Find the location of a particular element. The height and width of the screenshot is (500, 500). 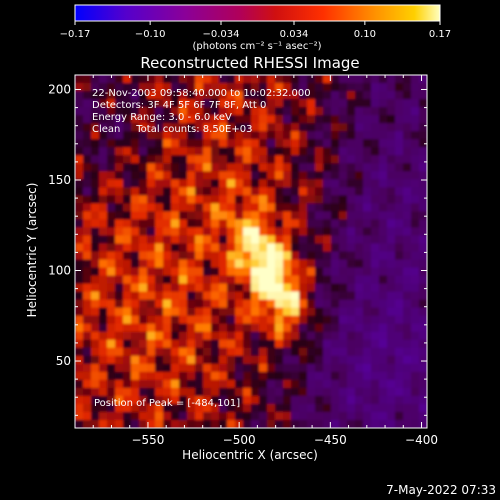

annotation-detectors: Detectors: 3F 4F 5F 6F 7F 8F, Att 0 is located at coordinates (179, 105).